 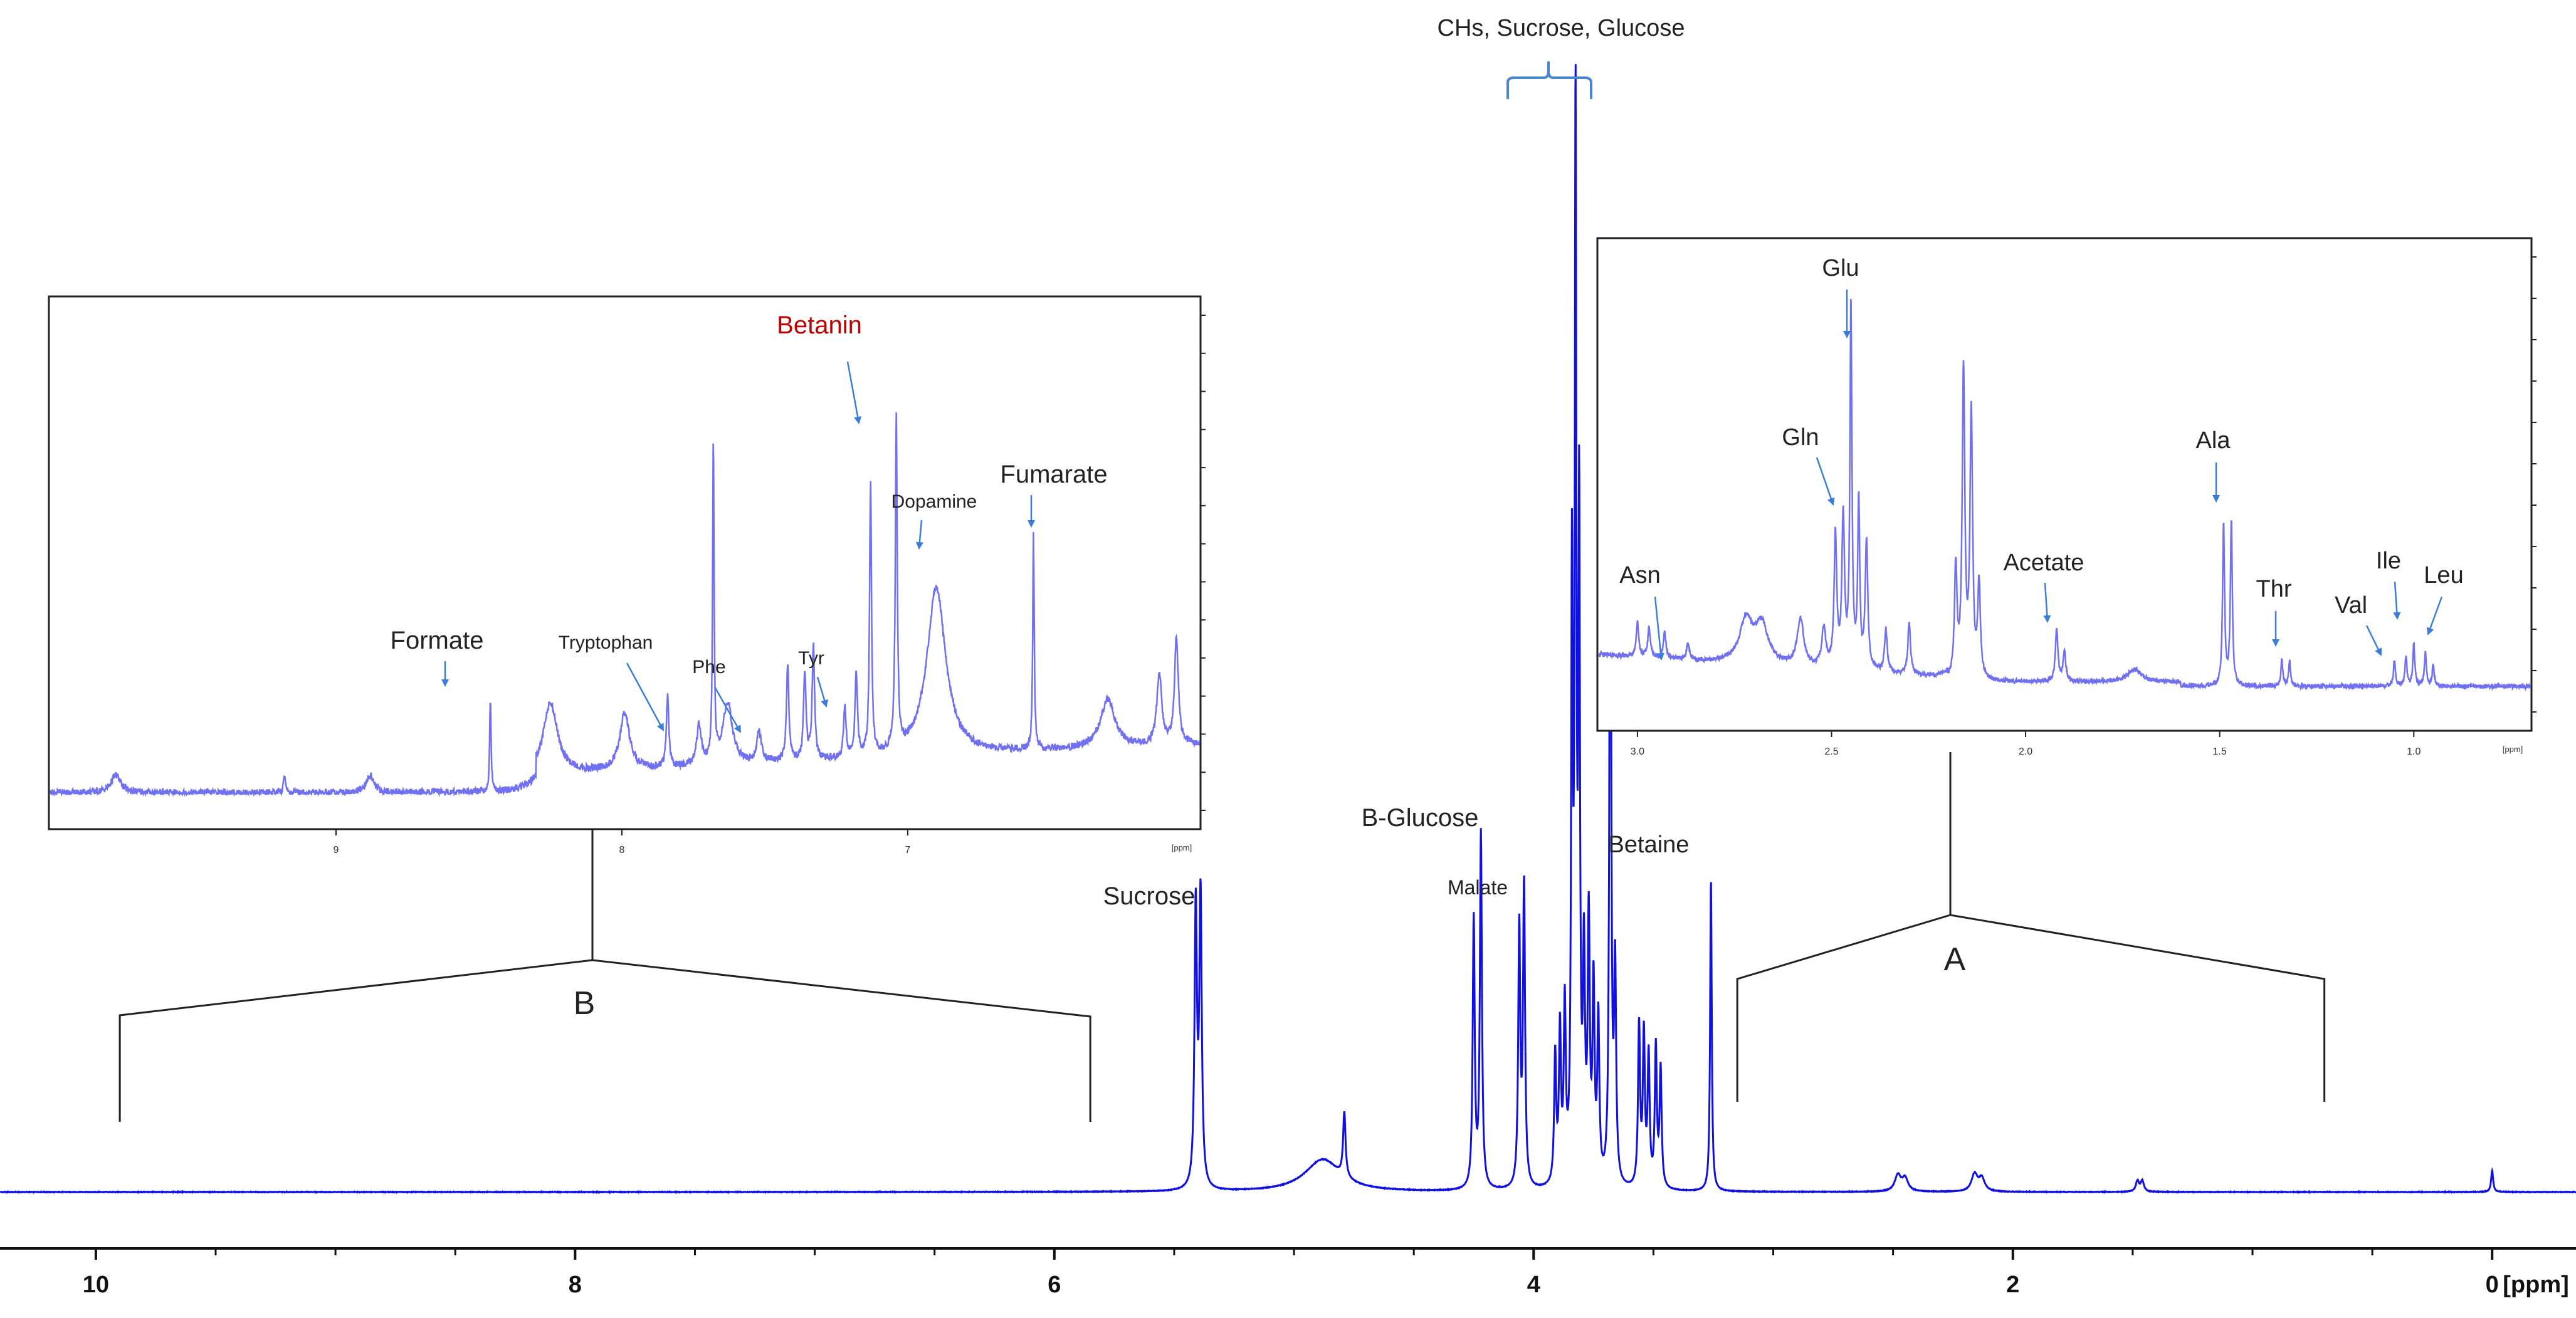 What do you see at coordinates (604, 1040) in the screenshot?
I see `region-b-bracket` at bounding box center [604, 1040].